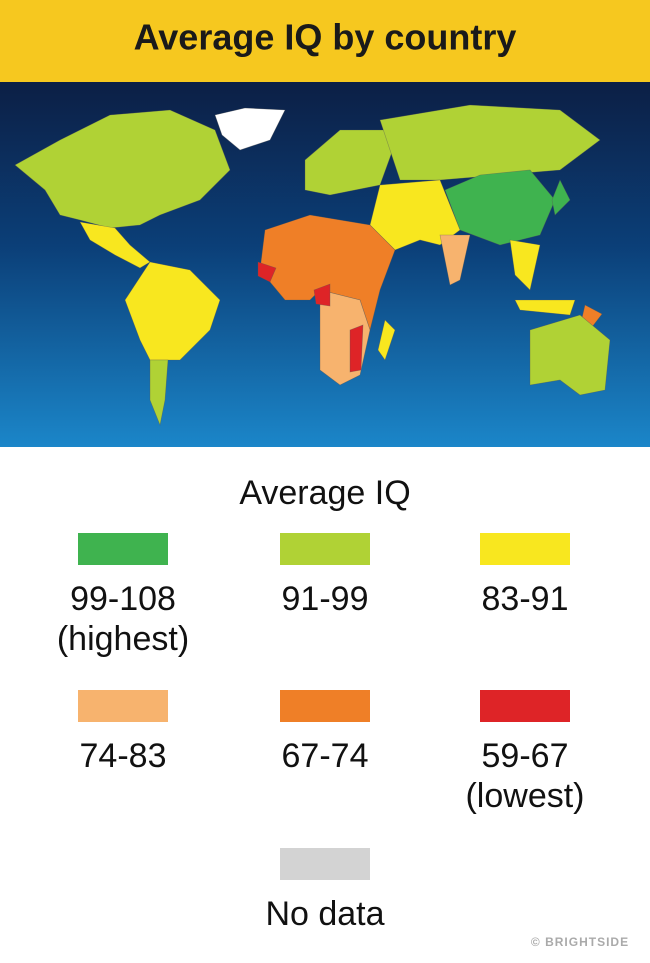 The height and width of the screenshot is (963, 650). Describe the element at coordinates (525, 599) in the screenshot. I see `legend-label: 83-91` at that location.